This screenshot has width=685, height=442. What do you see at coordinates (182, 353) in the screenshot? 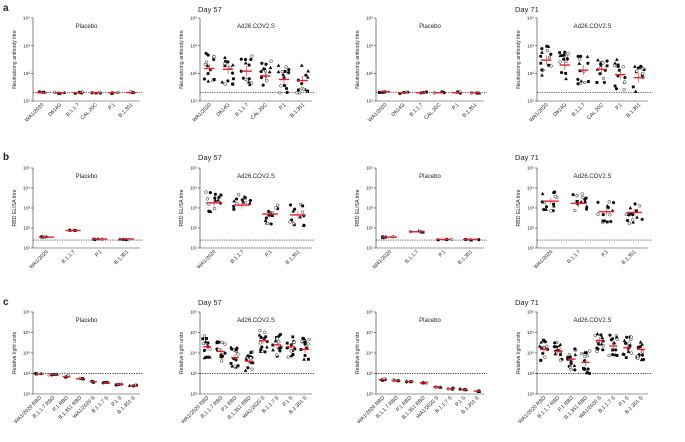
I see `y-axis-label: Relative light units` at bounding box center [182, 353].